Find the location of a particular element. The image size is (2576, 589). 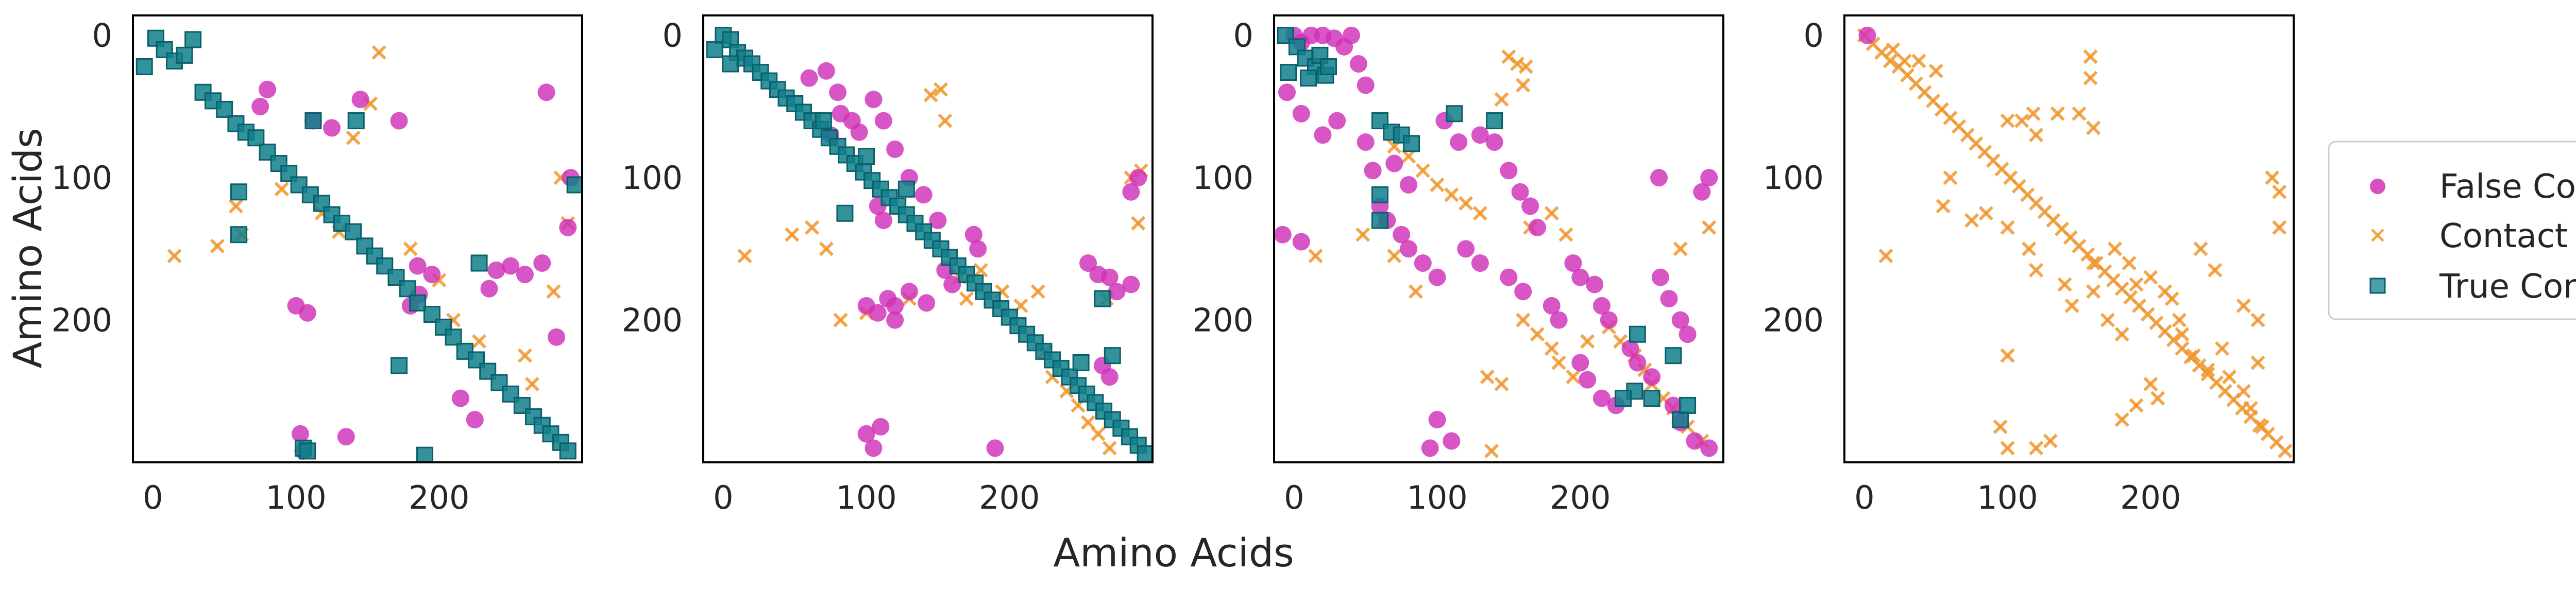

x-tick-label: 200 is located at coordinates (1580, 497).